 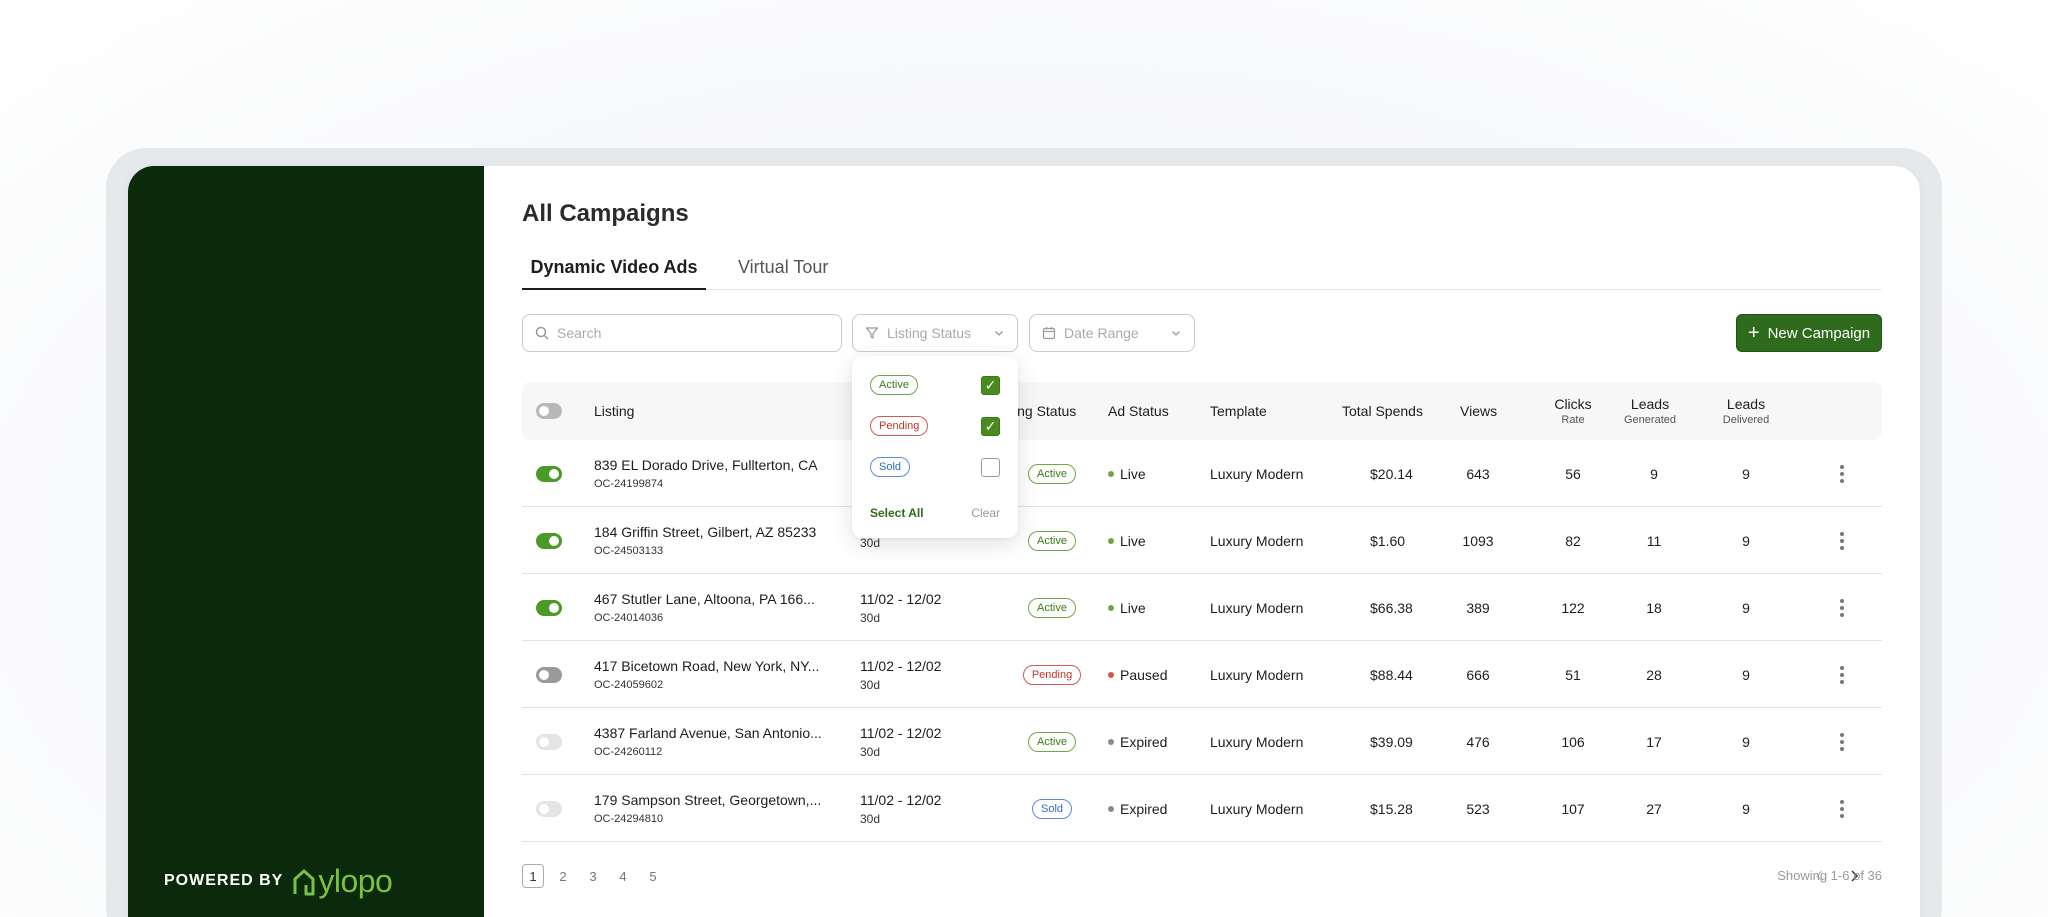 I want to click on status-option-active: Active ✓, so click(x=935, y=385).